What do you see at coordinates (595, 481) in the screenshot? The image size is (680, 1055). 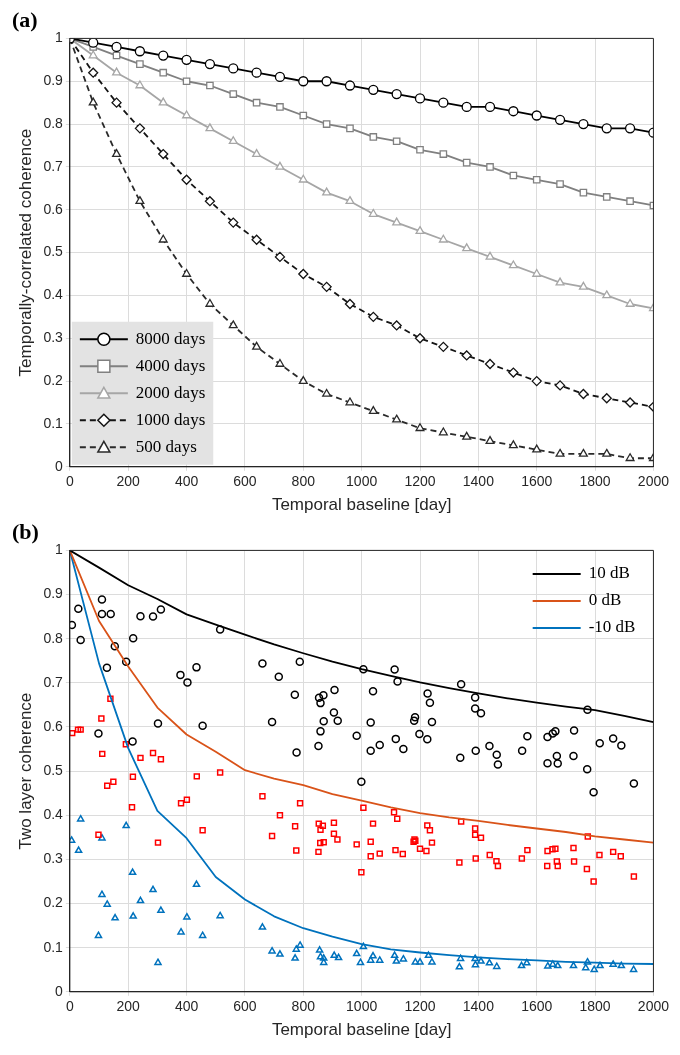 I see `x-tick-label: 1800` at bounding box center [595, 481].